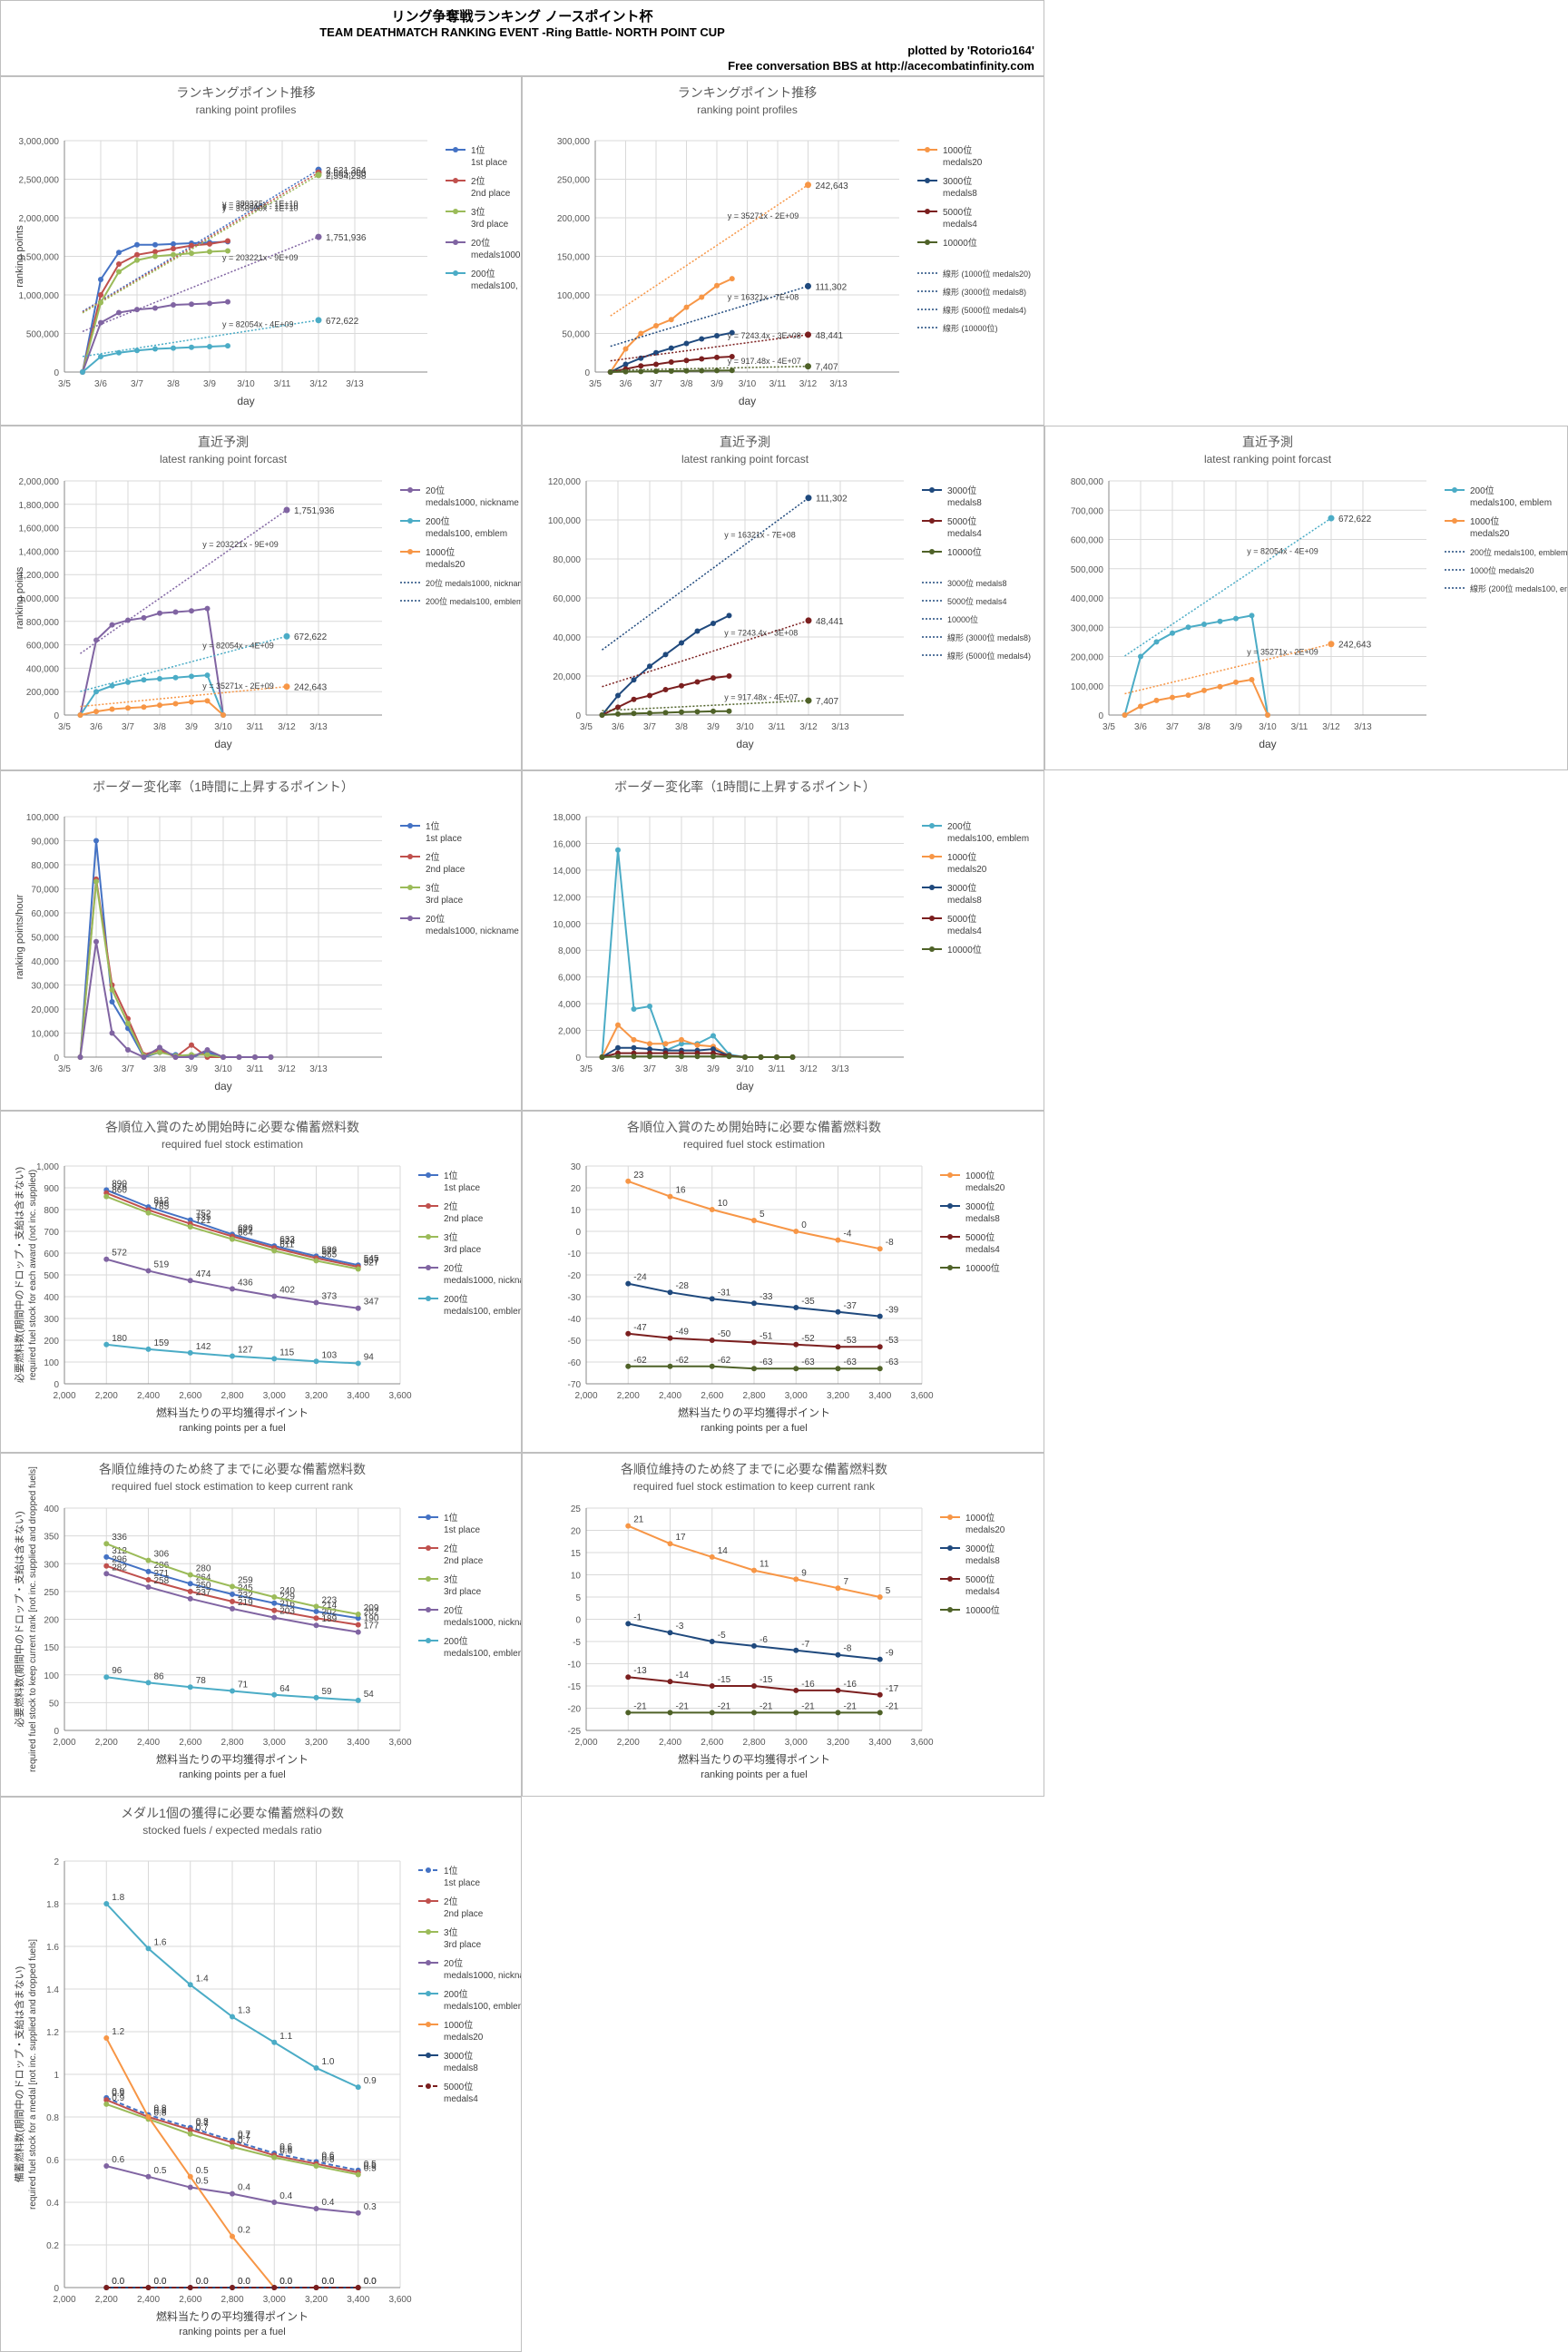  I want to click on trendline-equation: y = 203221x - 9E+09, so click(260, 257).